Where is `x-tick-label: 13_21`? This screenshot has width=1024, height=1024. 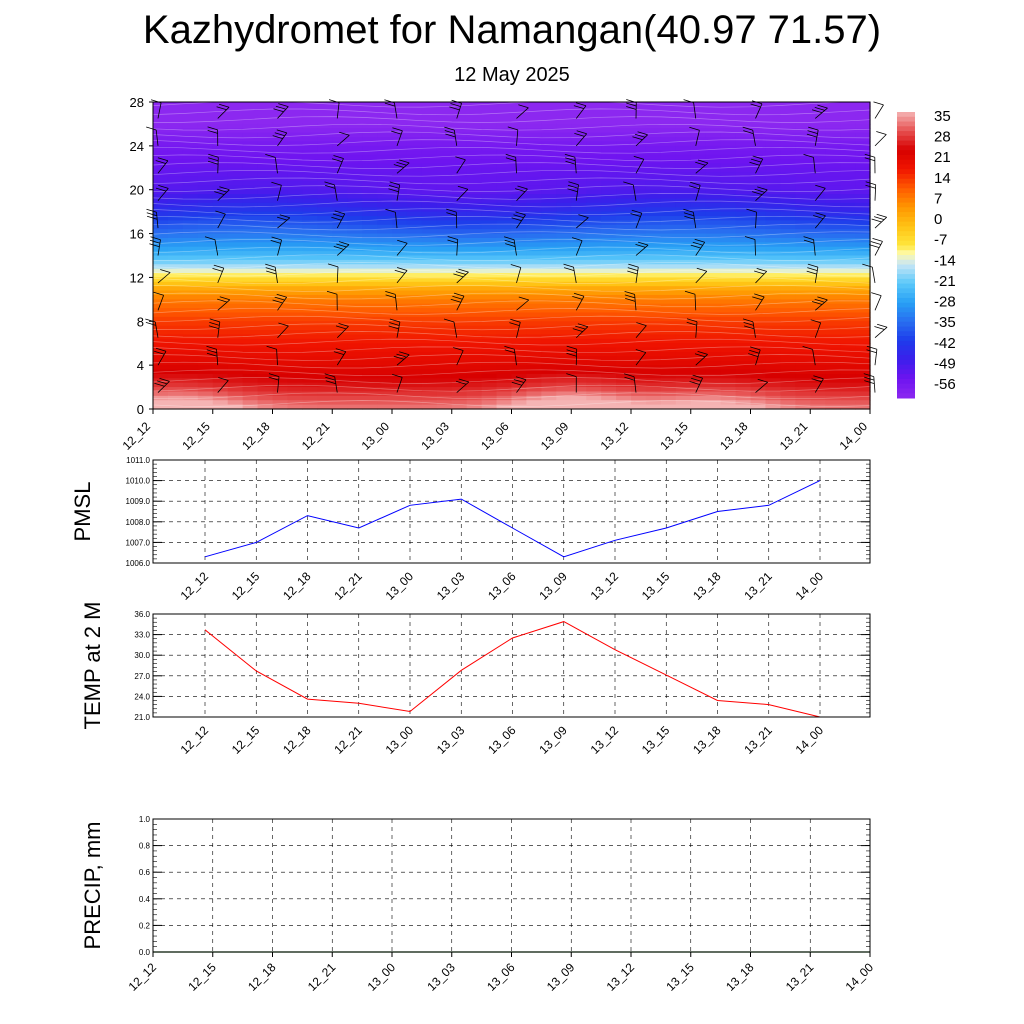
x-tick-label: 13_21 is located at coordinates (794, 436).